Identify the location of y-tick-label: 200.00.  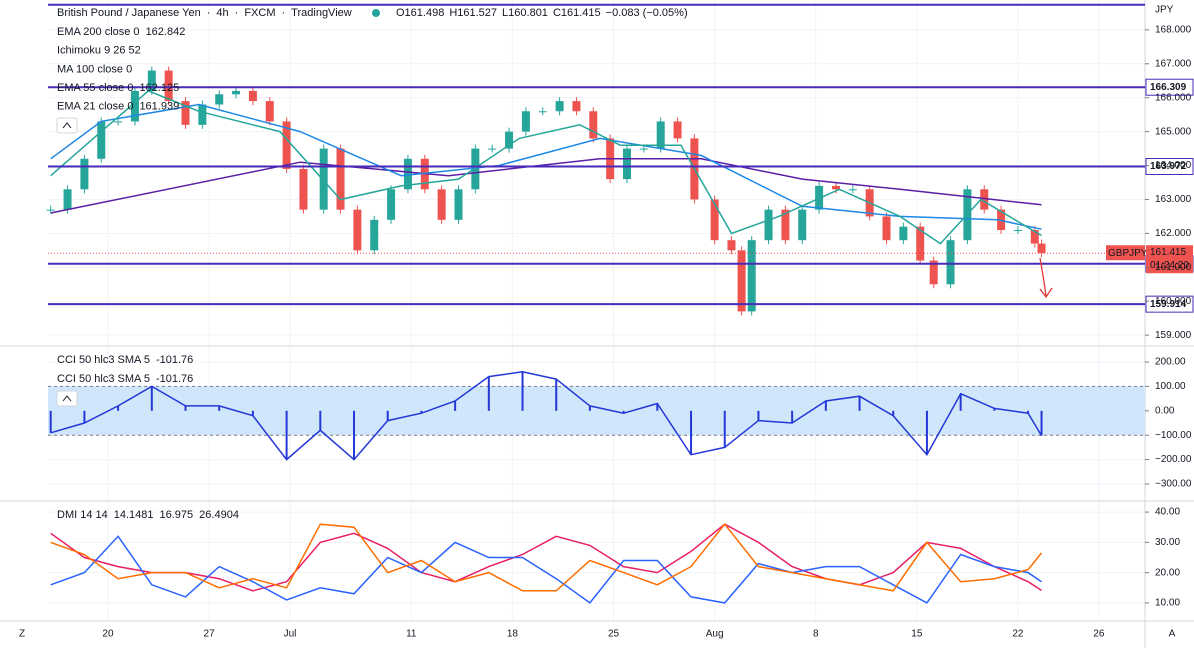
(1170, 362).